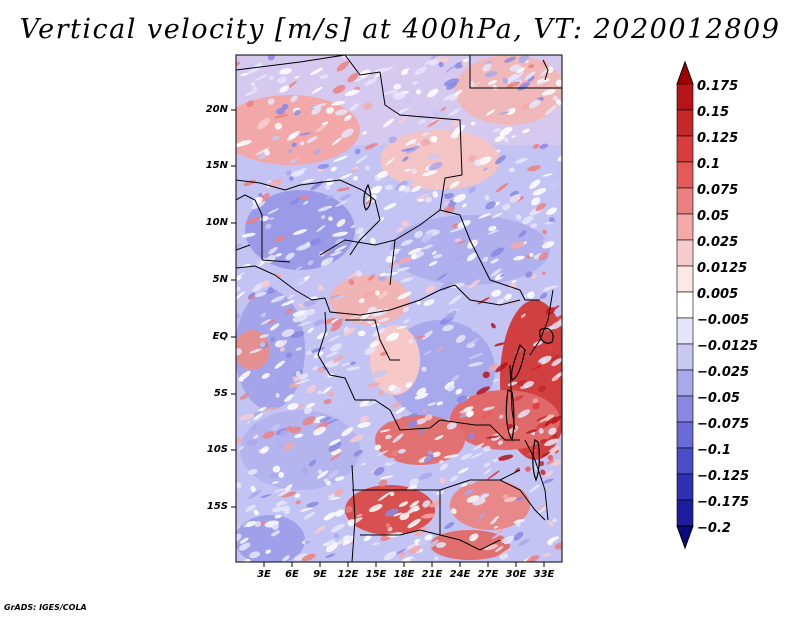  I want to click on lon-label: 30E, so click(516, 574).